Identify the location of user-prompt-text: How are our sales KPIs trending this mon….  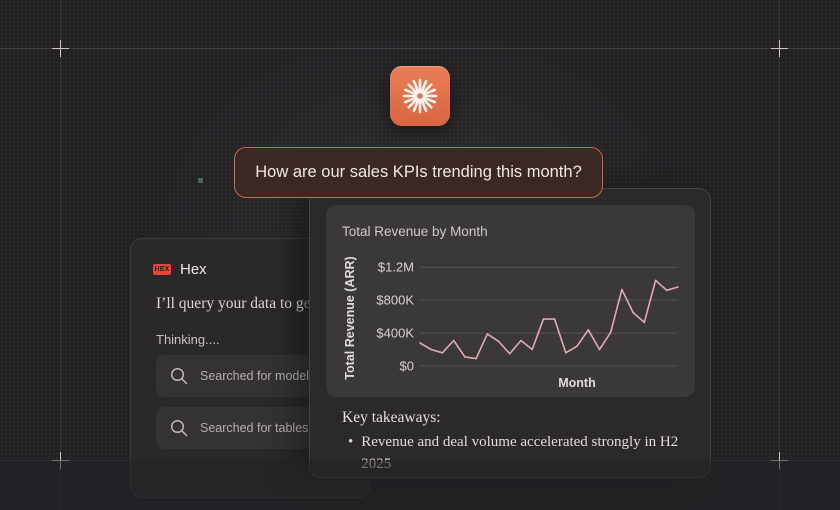
(418, 172).